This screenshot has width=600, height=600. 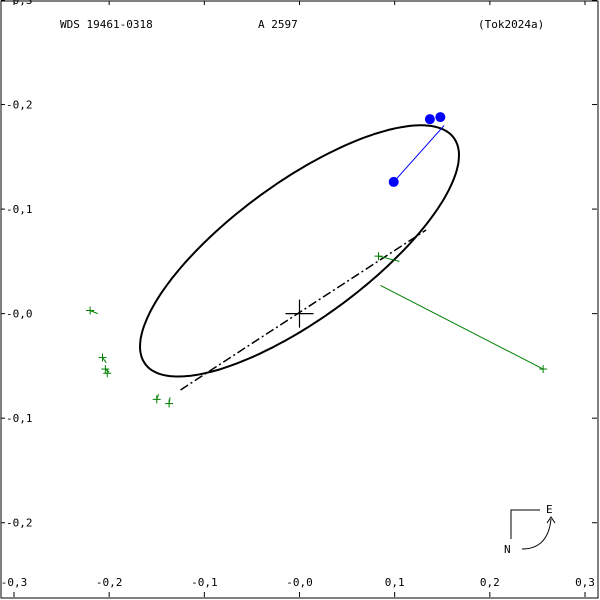 I want to click on periastron-ref, so click(x=371, y=221).